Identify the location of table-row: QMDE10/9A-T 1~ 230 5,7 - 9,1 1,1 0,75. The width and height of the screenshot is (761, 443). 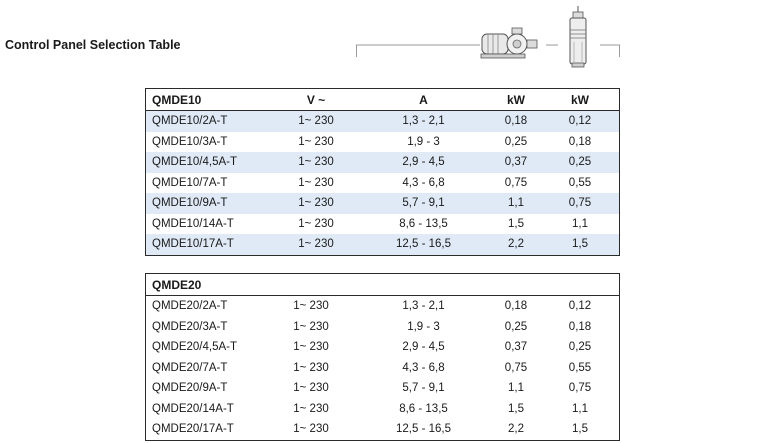
(382, 203).